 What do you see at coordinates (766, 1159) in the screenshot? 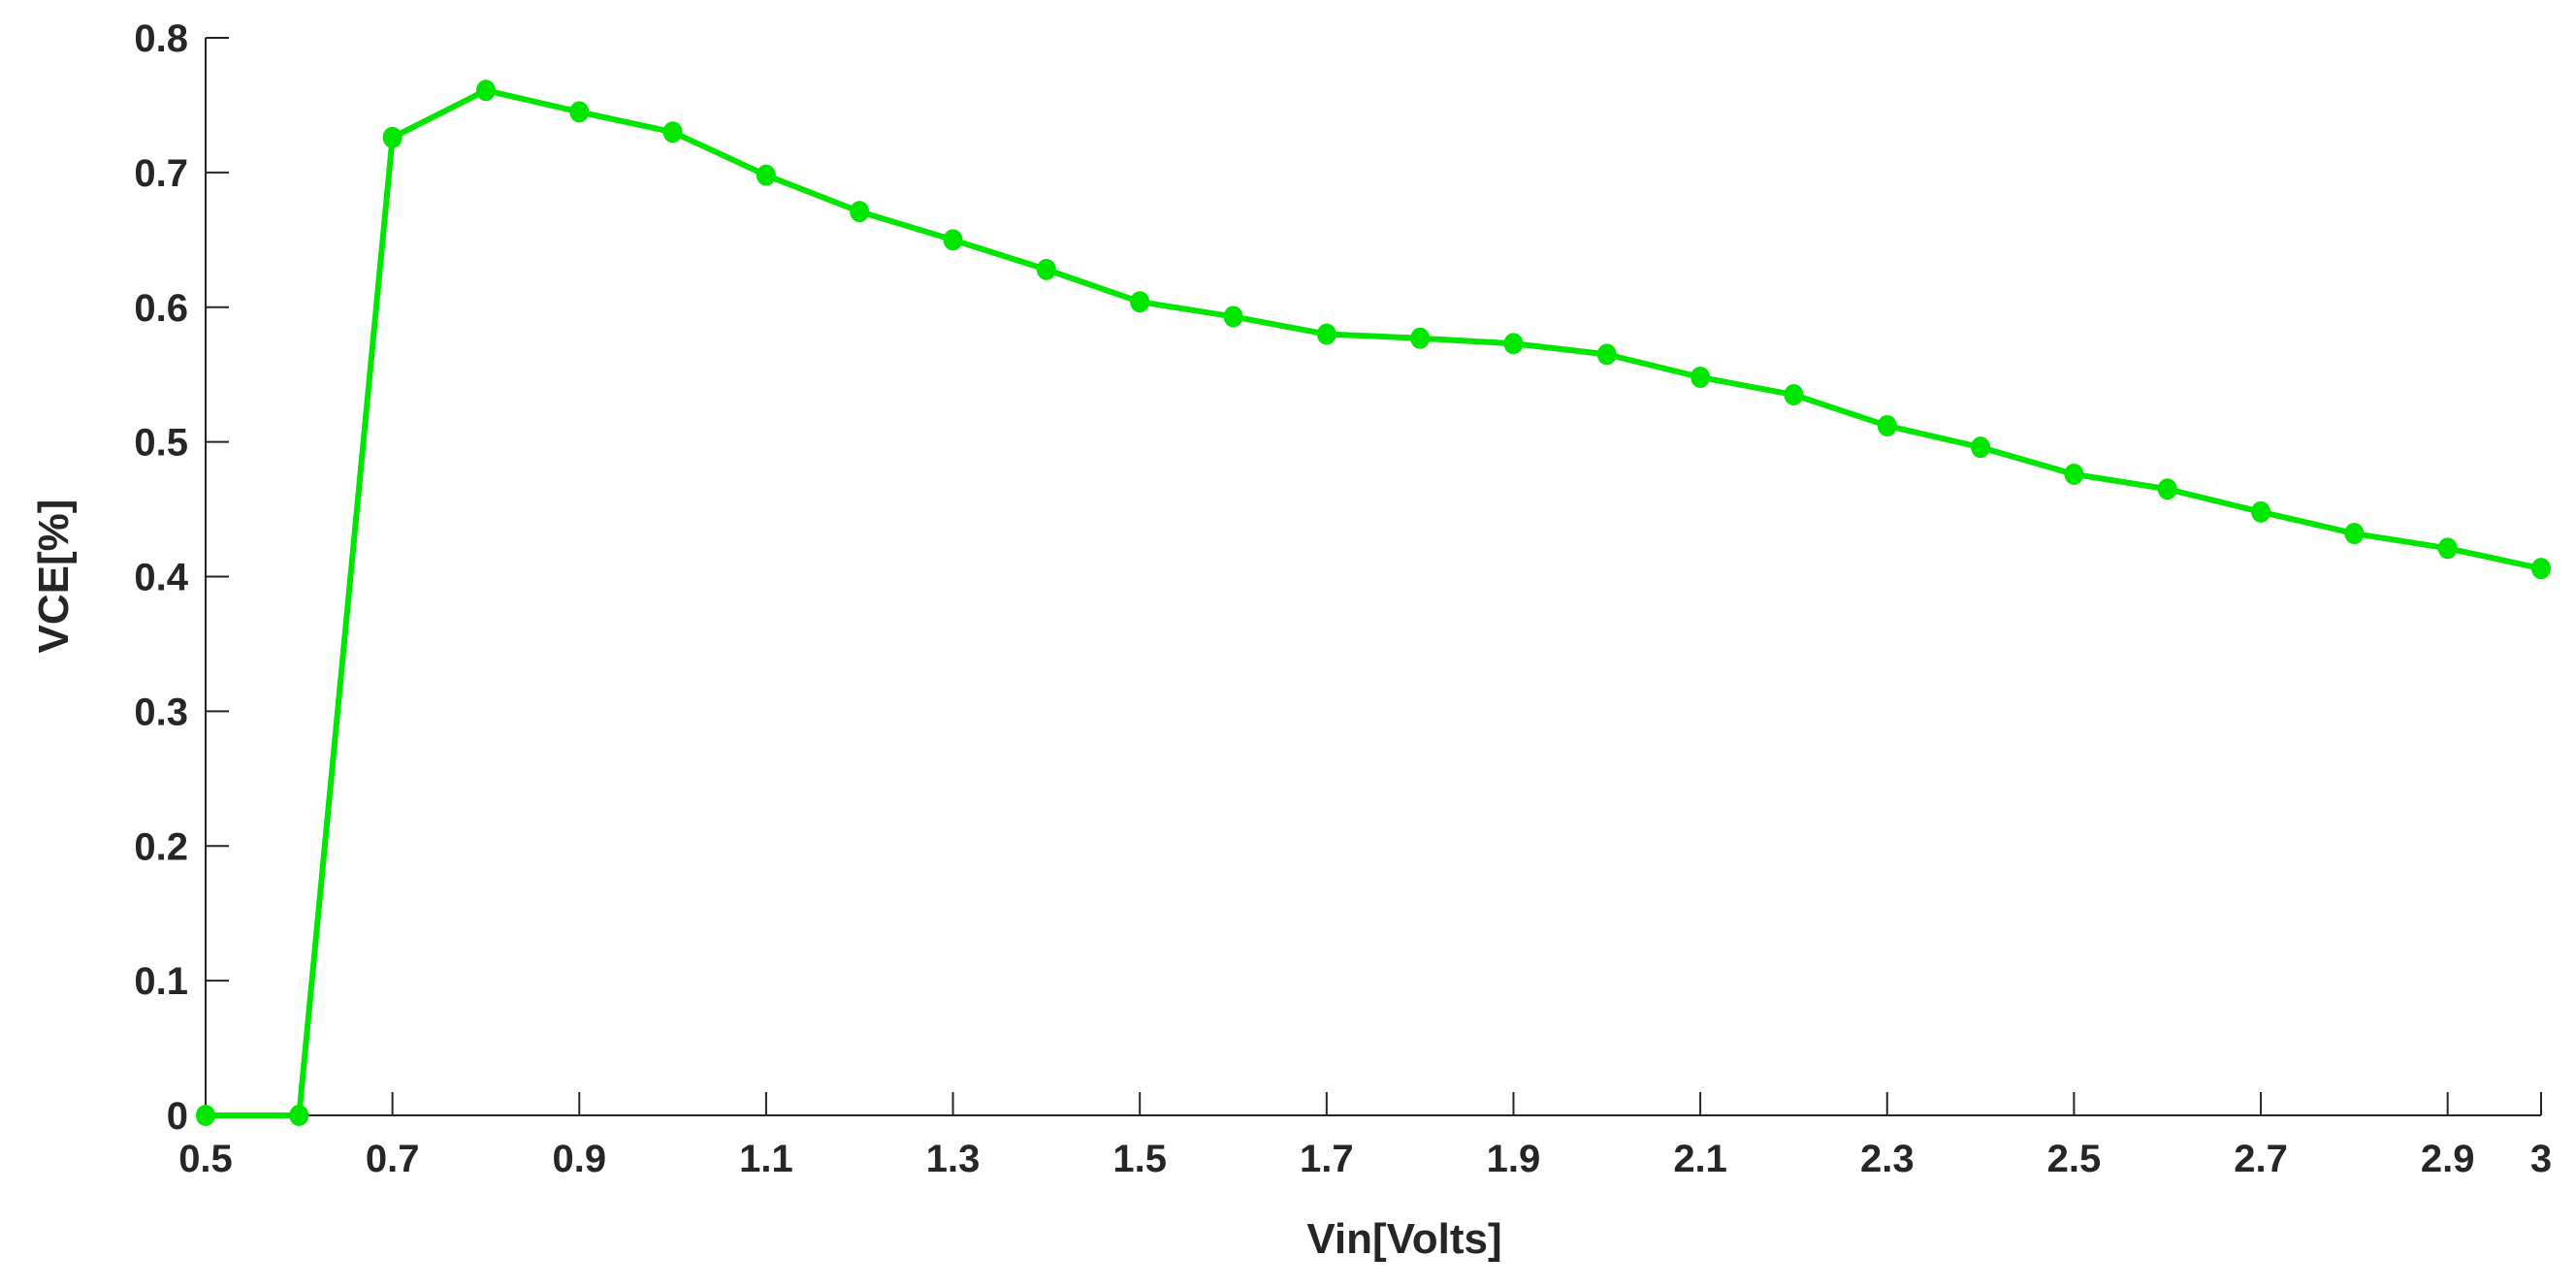
I see `x-tick-label: 1.1` at bounding box center [766, 1159].